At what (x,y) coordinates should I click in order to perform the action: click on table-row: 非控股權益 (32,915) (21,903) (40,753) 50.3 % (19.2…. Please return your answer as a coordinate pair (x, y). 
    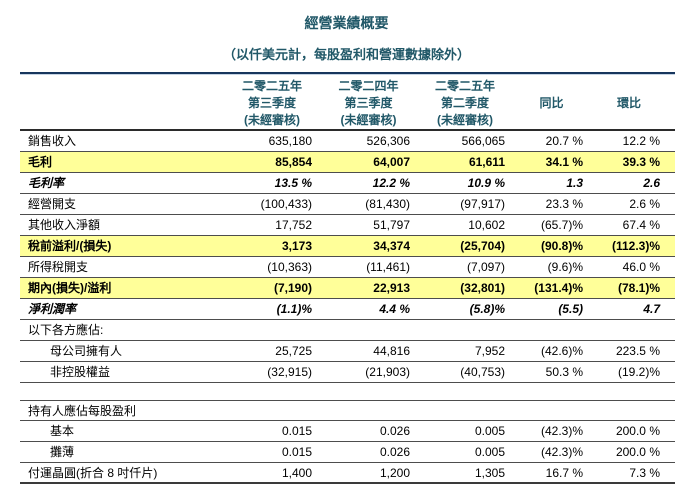
    Looking at the image, I should click on (347, 372).